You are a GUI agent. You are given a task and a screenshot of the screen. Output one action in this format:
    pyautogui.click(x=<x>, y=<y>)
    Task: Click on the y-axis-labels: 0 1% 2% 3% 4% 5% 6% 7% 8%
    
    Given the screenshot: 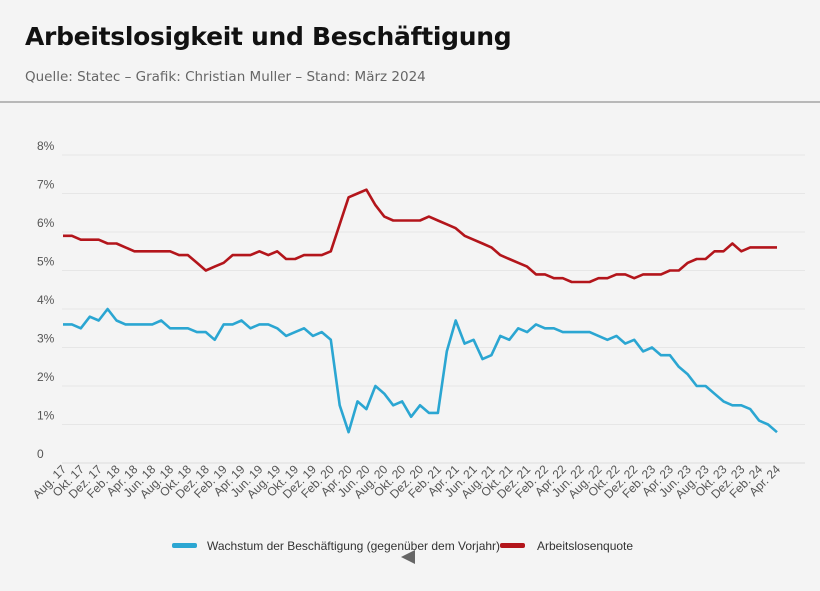 What is the action you would take?
    pyautogui.click(x=46, y=300)
    